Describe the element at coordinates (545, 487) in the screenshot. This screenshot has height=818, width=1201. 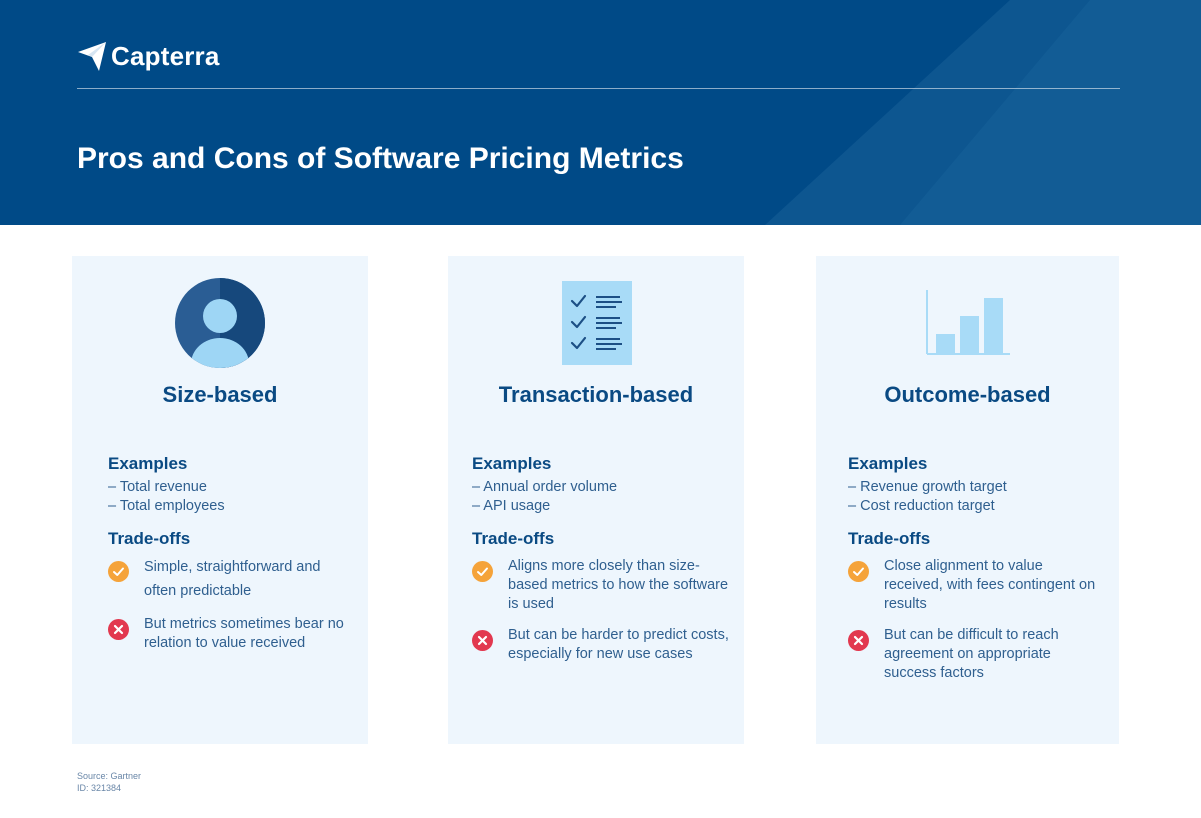
I see `example-item: – Annual order volume` at that location.